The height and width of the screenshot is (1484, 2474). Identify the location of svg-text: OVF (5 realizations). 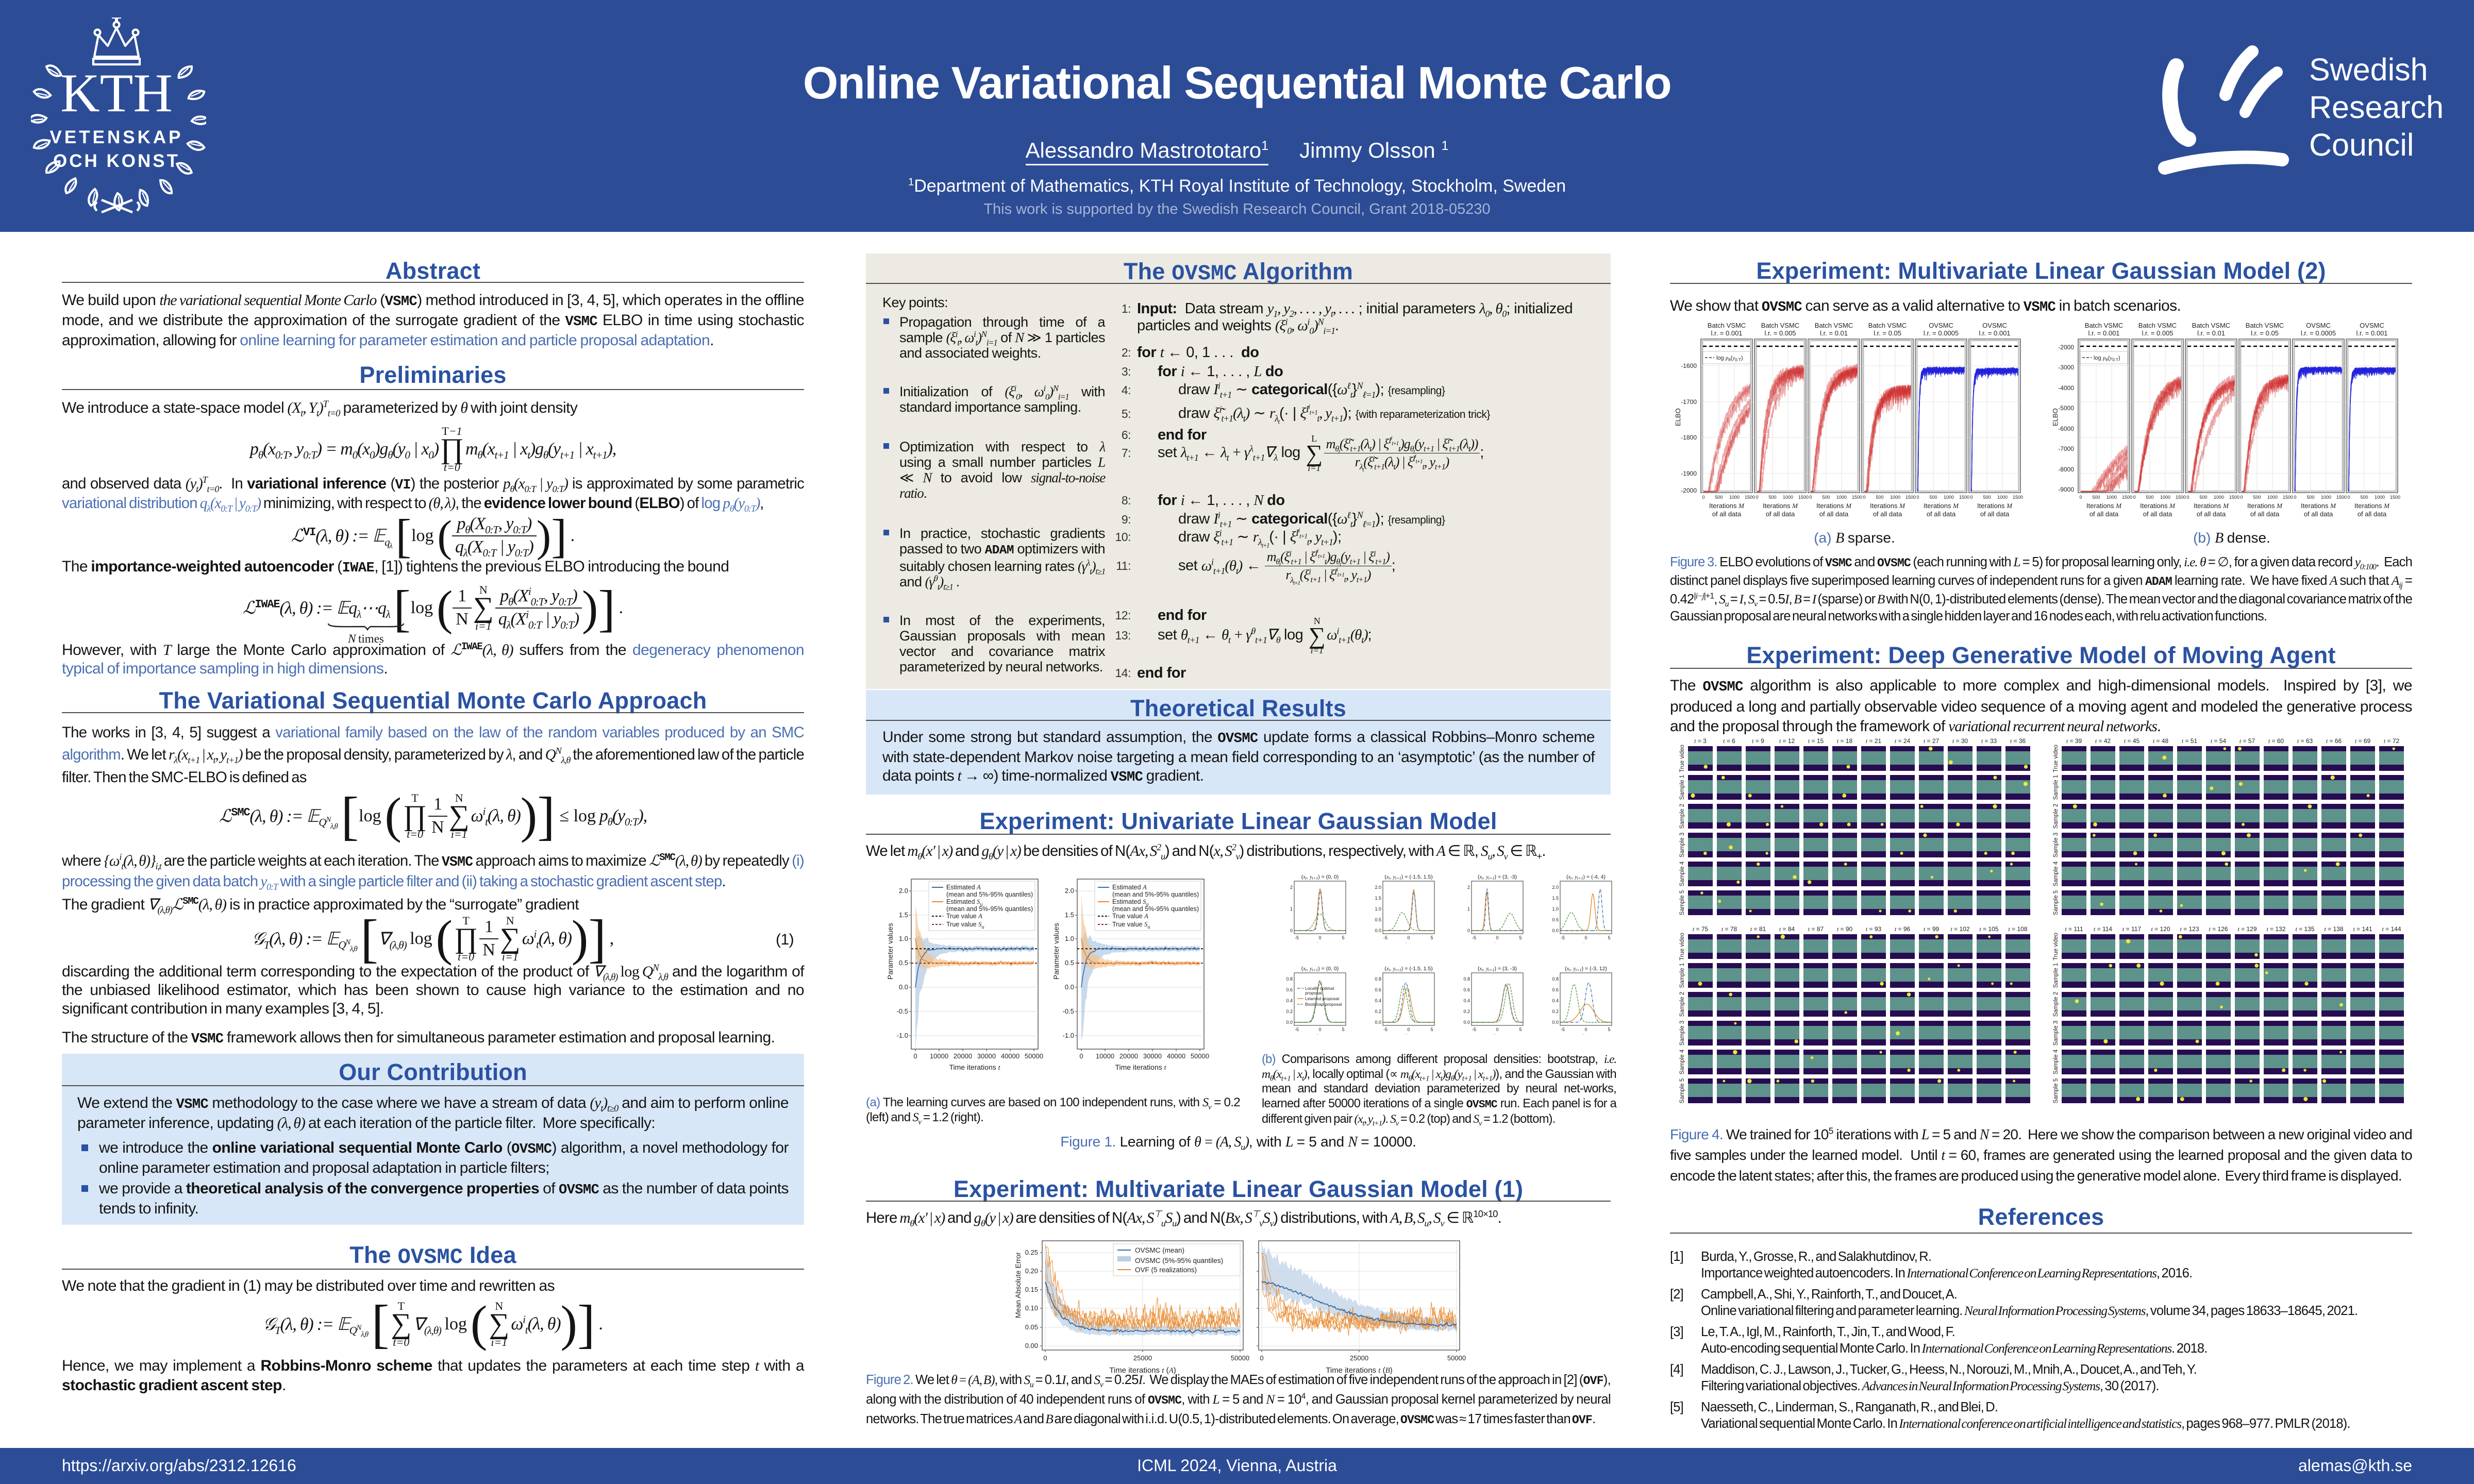
(1166, 1270).